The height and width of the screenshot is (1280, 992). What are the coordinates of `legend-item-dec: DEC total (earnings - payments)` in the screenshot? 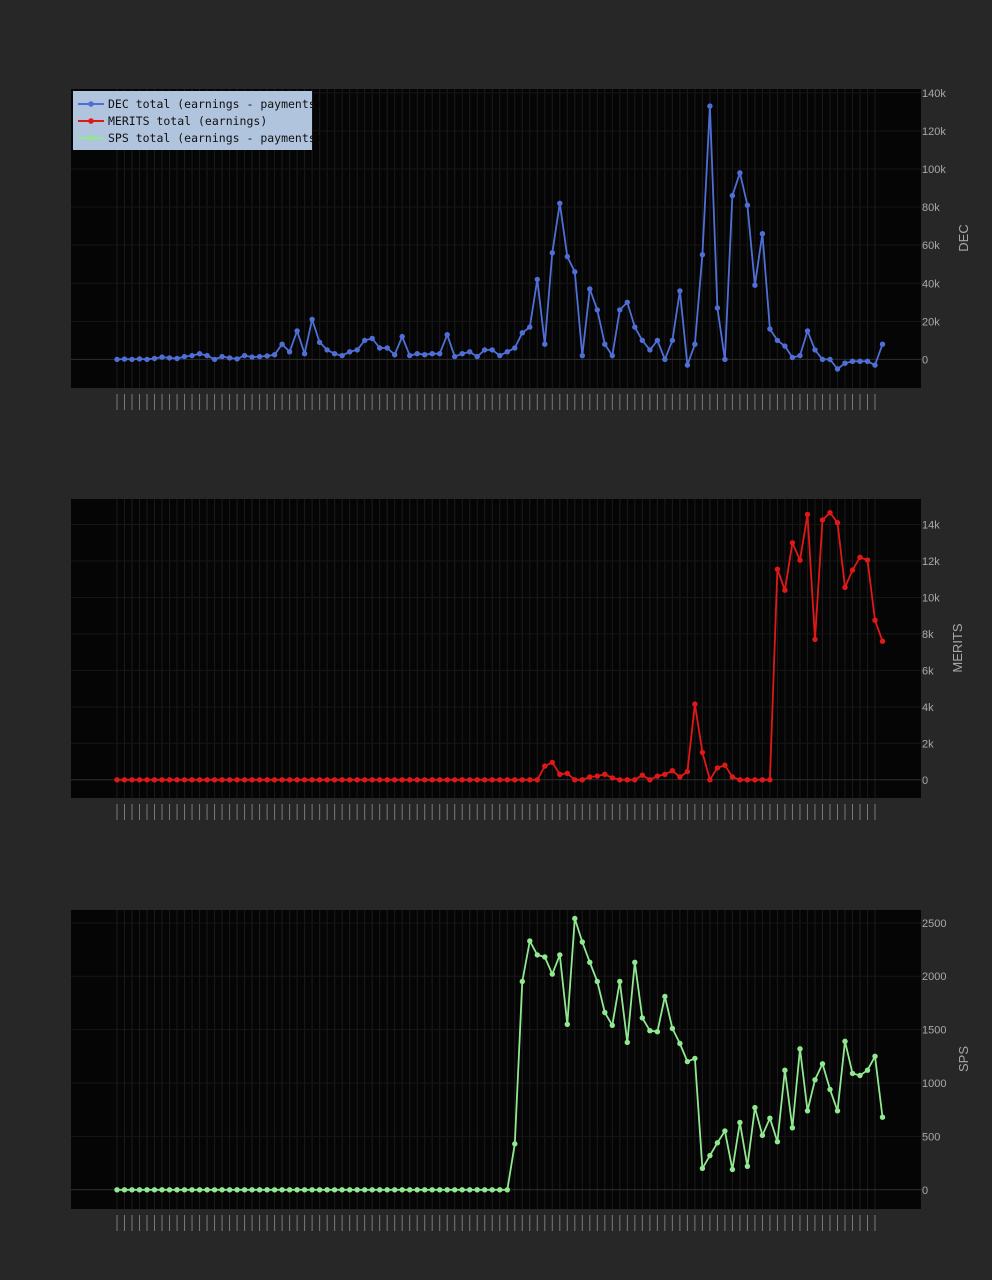 It's located at (200, 104).